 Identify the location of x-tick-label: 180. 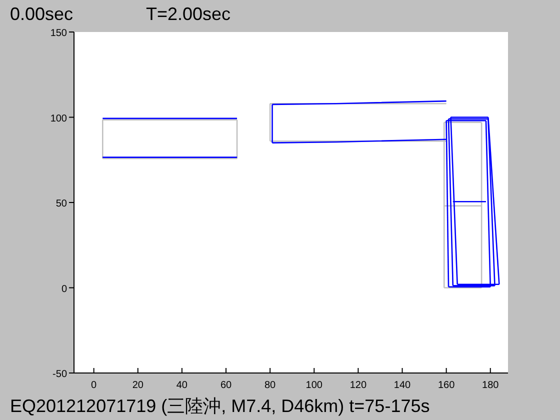
(491, 385).